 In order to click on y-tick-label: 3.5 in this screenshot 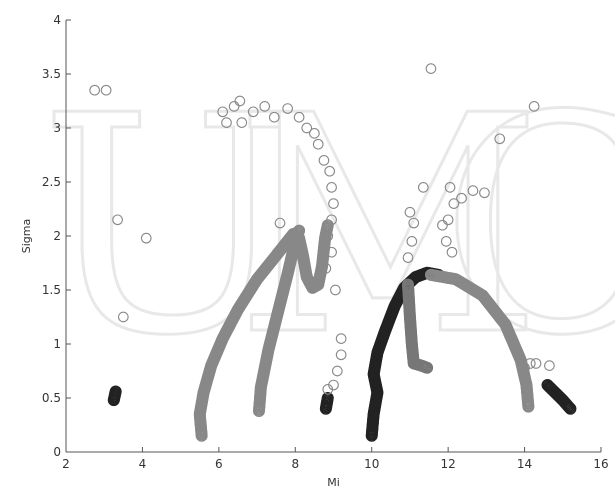, I will do `click(51, 74)`.